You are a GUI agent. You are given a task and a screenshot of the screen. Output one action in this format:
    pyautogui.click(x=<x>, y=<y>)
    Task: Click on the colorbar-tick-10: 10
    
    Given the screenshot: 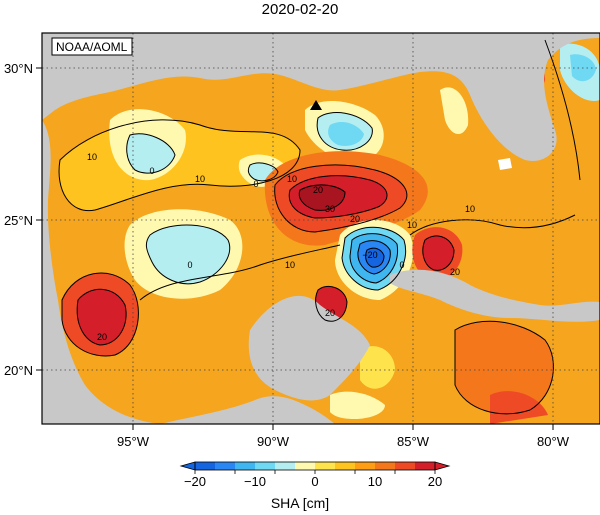 What is the action you would take?
    pyautogui.click(x=375, y=481)
    